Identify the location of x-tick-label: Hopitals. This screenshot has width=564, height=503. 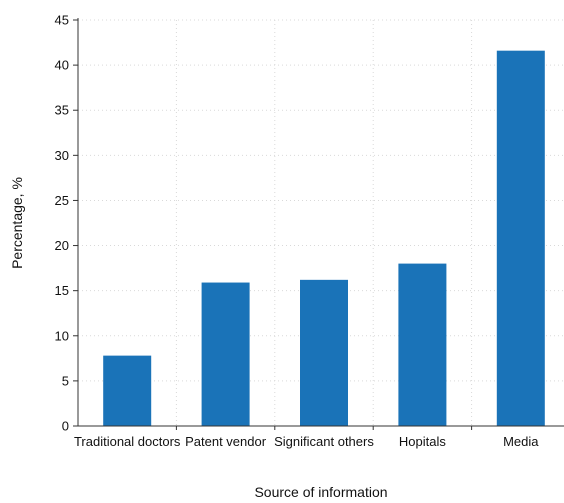
(422, 441).